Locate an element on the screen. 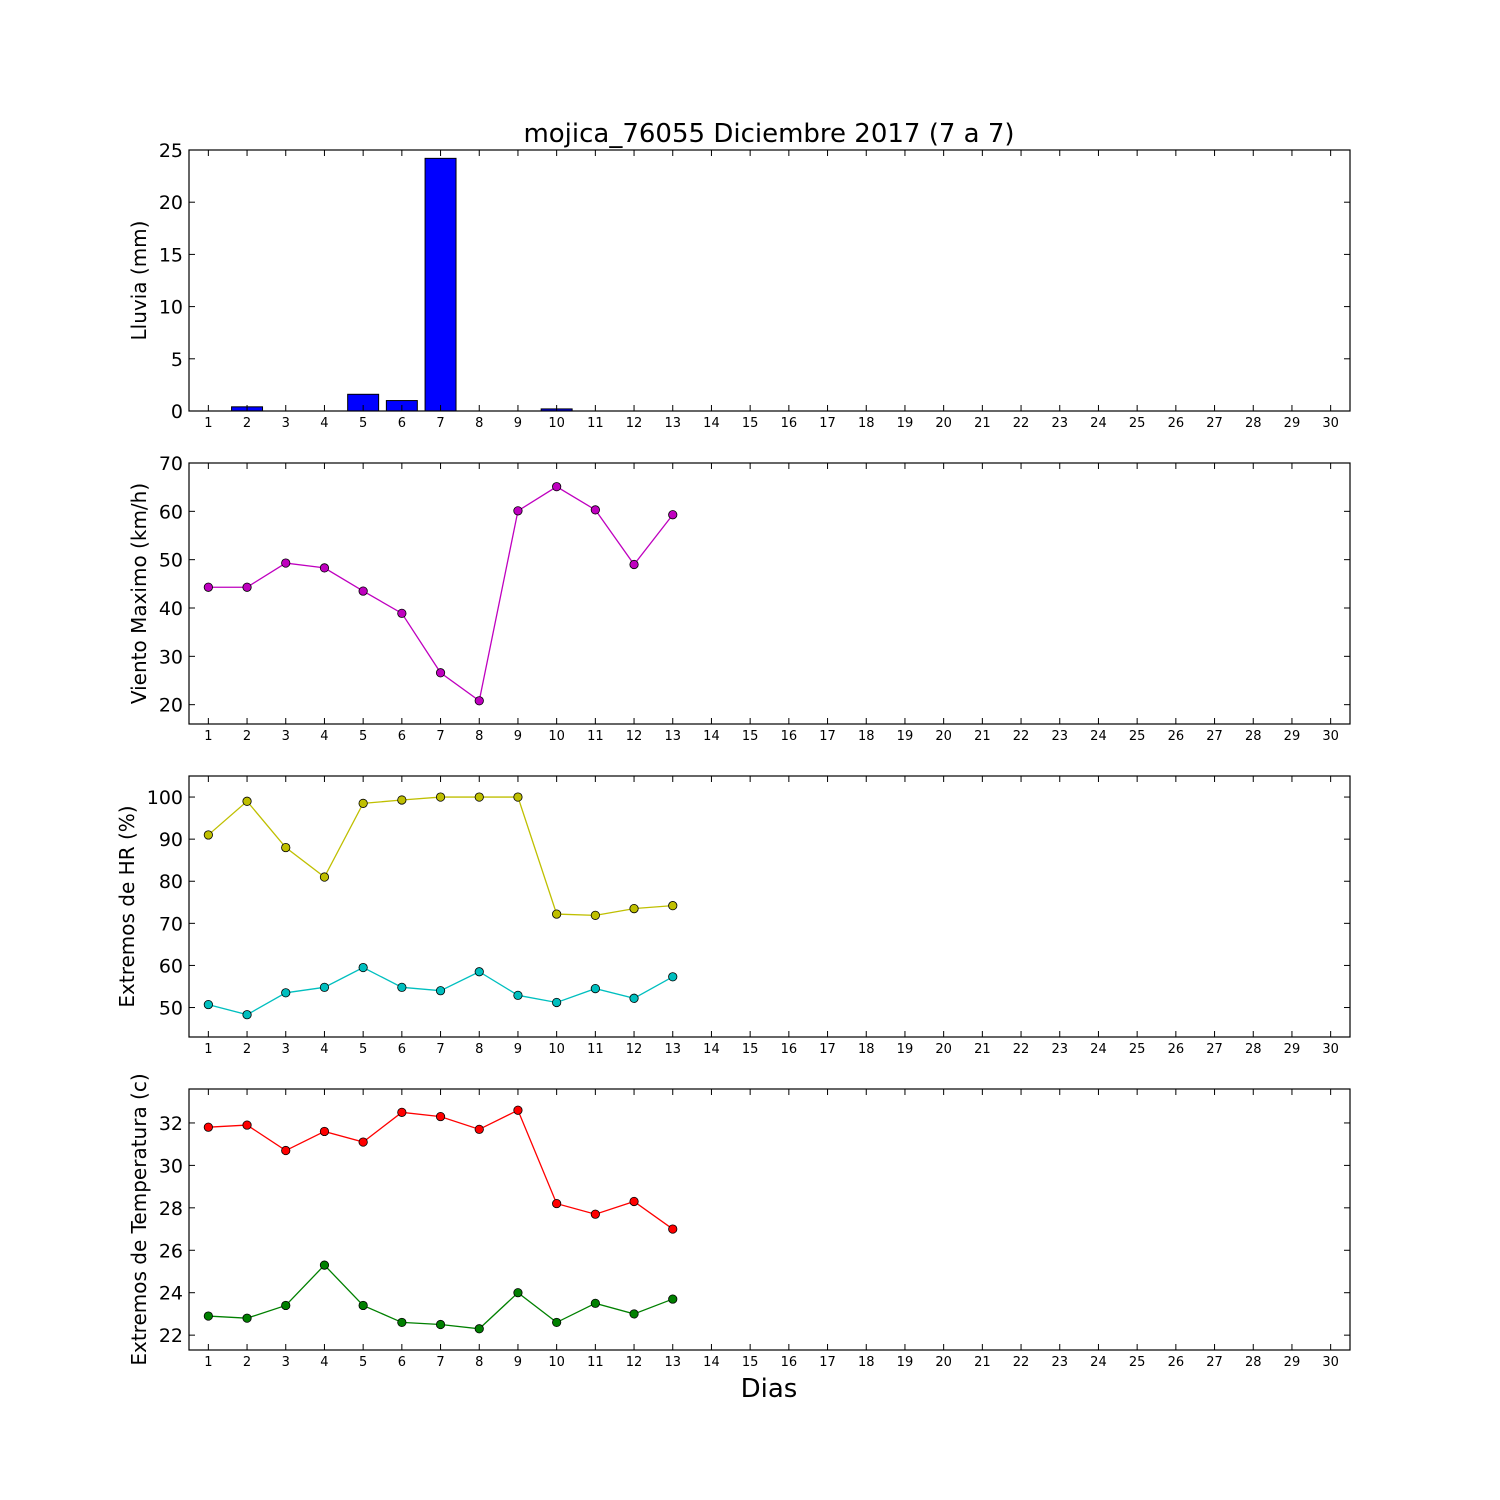 The image size is (1500, 1500). x-tick-label: 20 is located at coordinates (943, 1362).